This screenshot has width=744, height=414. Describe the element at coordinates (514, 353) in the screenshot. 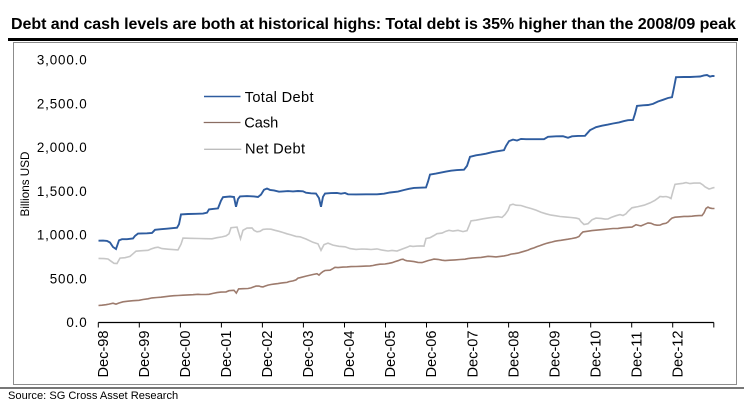

I see `svg-text: Dec-08` at that location.